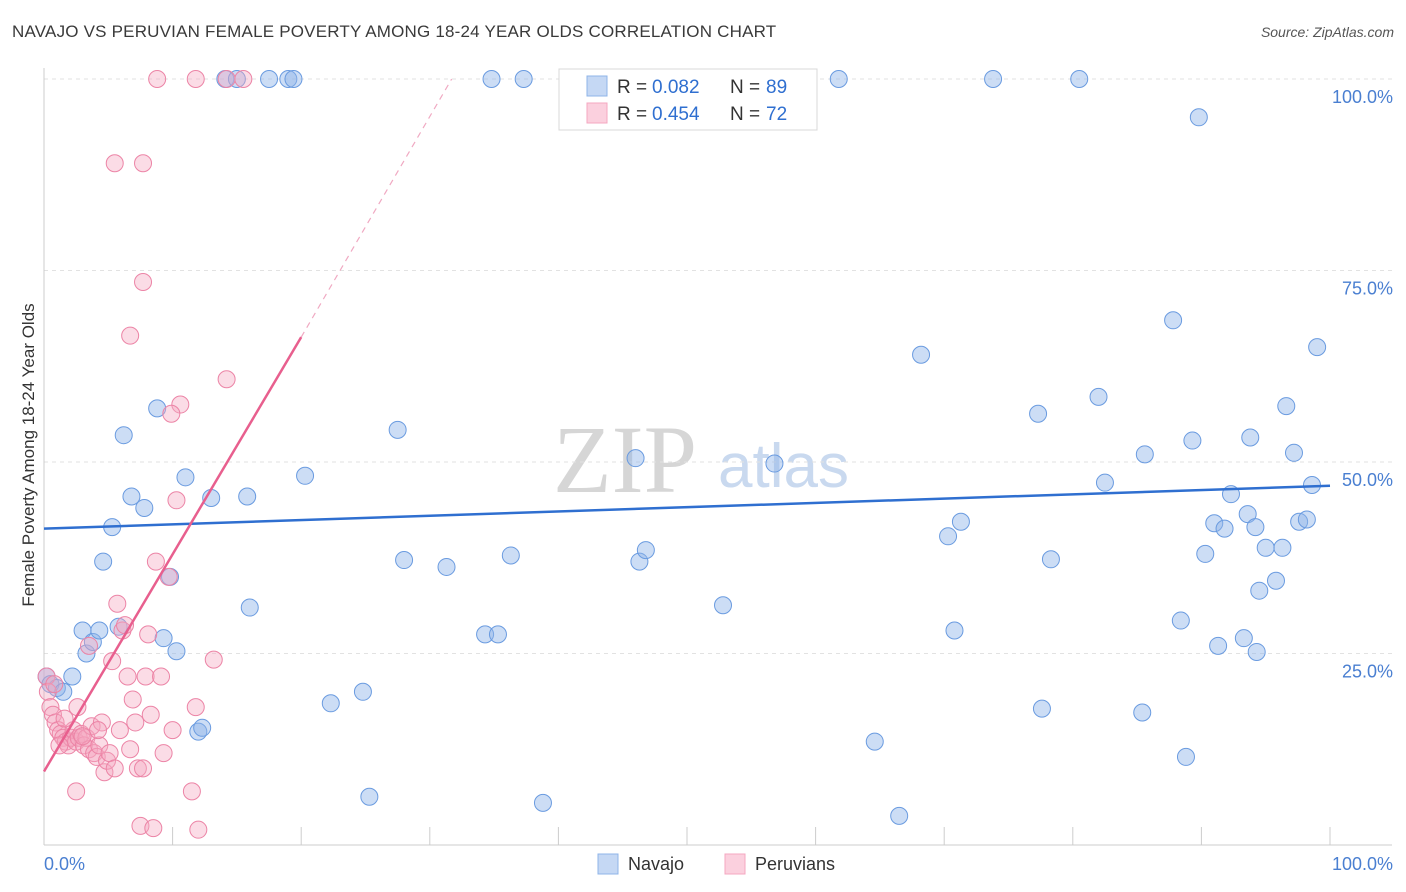  What do you see at coordinates (608, 864) in the screenshot?
I see `navajo-bottom-swatch` at bounding box center [608, 864].